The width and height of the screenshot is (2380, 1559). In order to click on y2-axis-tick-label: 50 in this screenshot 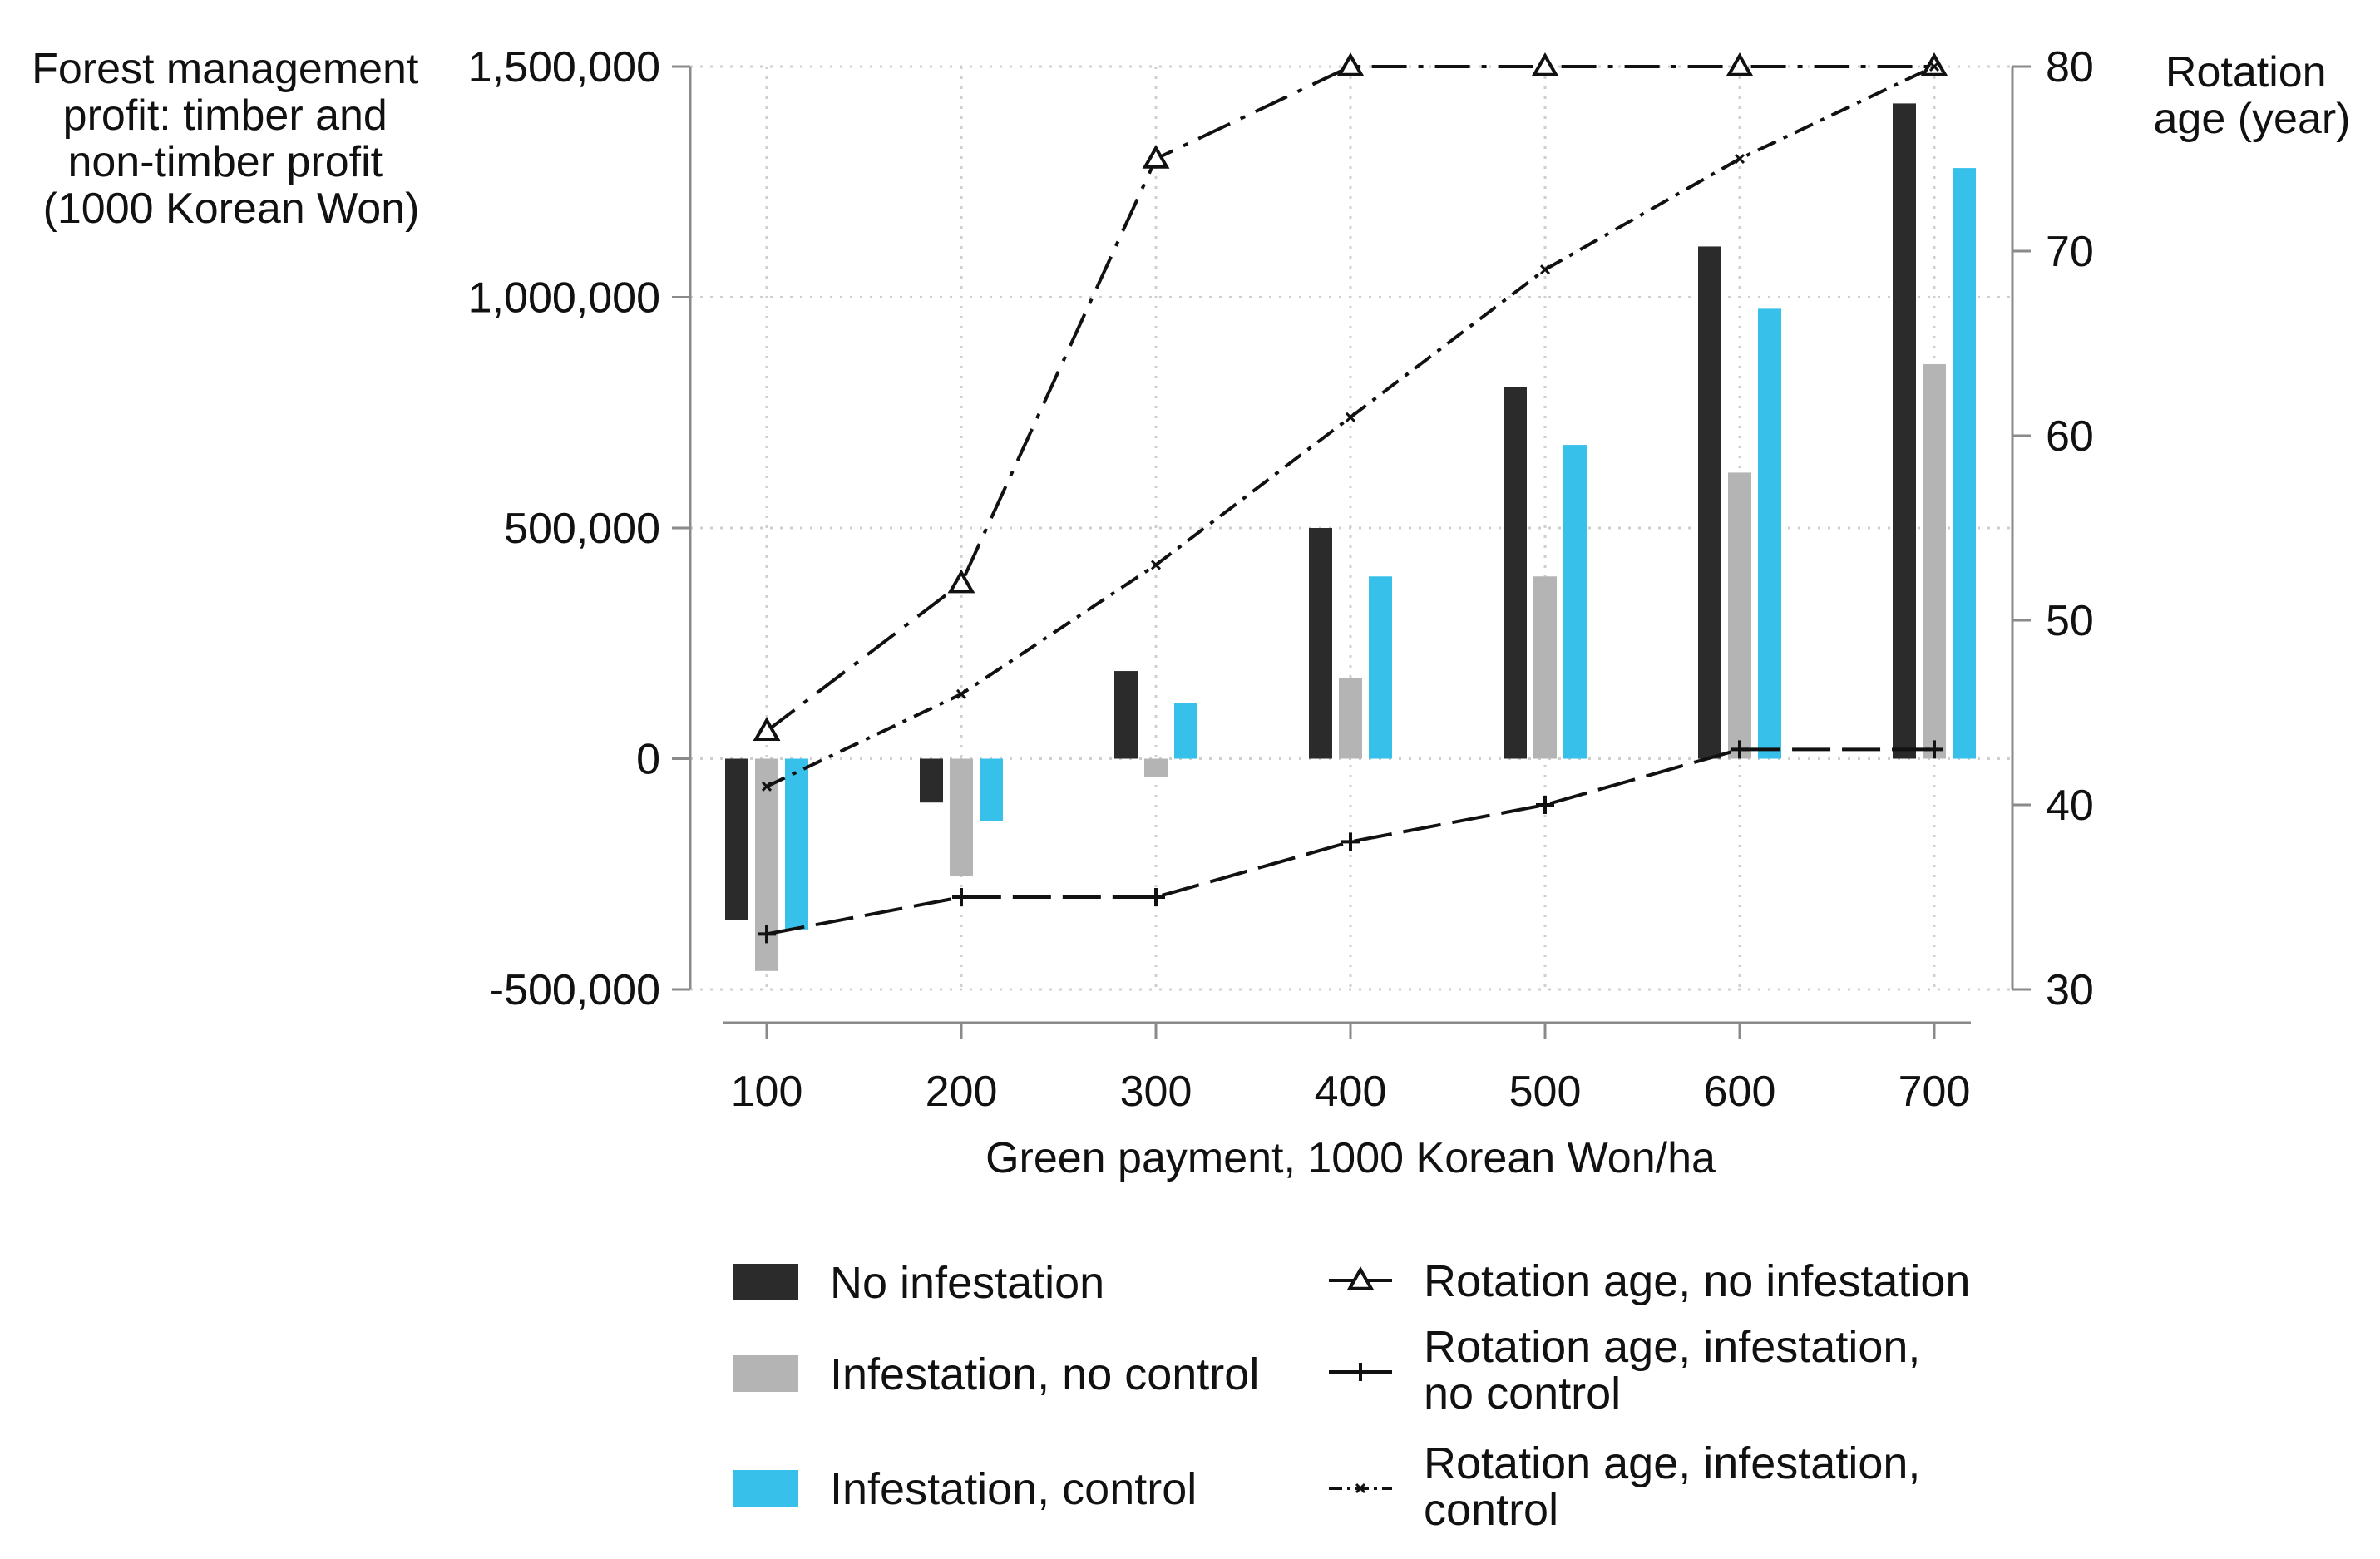, I will do `click(2070, 621)`.